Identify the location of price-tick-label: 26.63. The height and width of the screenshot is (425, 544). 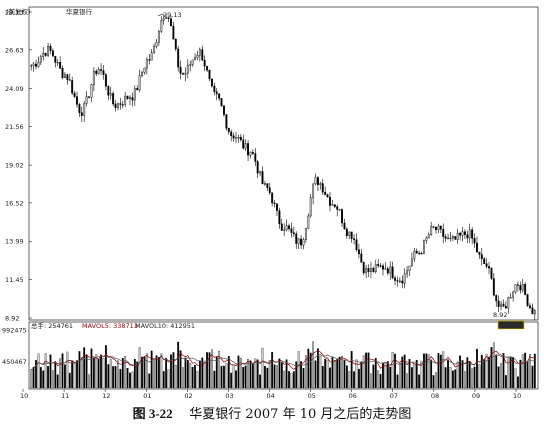
(14, 50).